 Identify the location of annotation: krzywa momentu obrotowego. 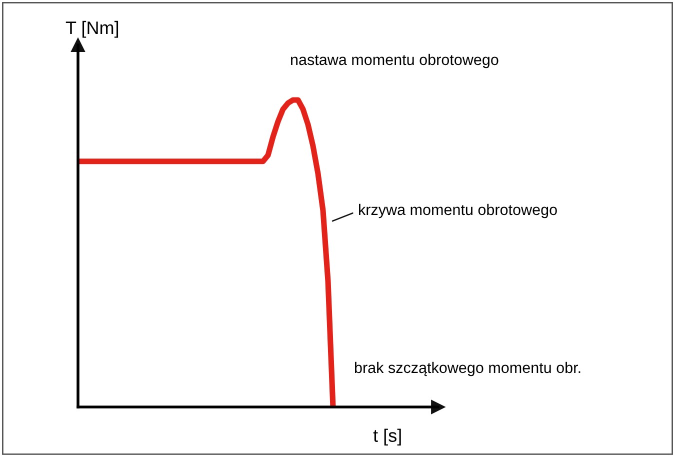
(458, 211).